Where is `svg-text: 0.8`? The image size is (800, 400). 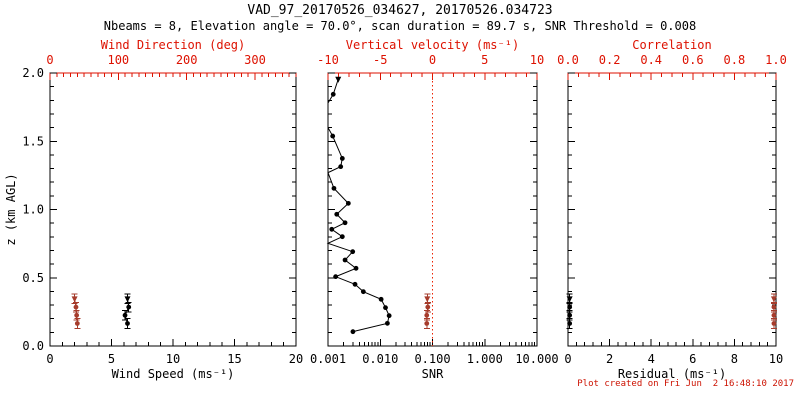
svg-text: 0.8 is located at coordinates (735, 60).